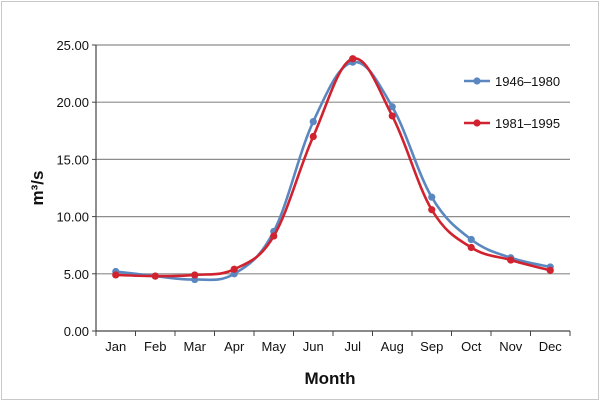 The width and height of the screenshot is (602, 403). Describe the element at coordinates (431, 346) in the screenshot. I see `x-tick-label: Sep` at that location.